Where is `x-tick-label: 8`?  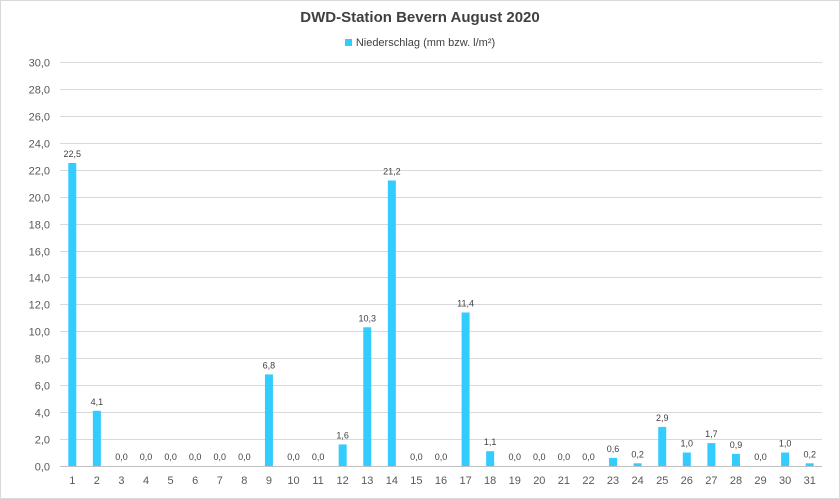 x-tick-label: 8 is located at coordinates (244, 481).